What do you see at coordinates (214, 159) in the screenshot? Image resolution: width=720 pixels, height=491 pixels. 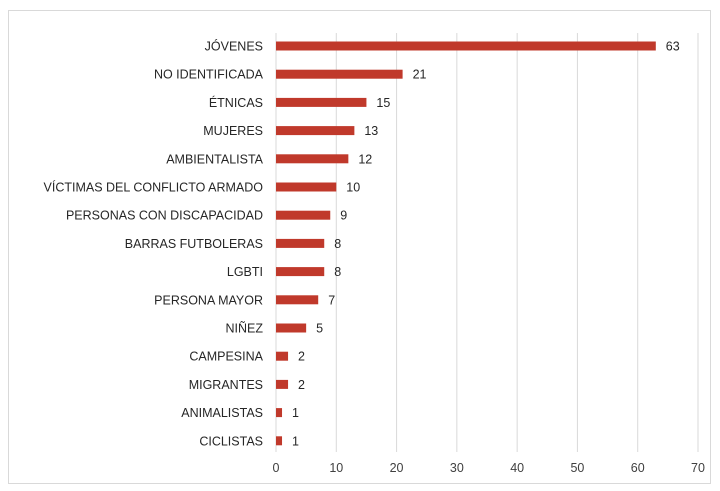 I see `category-label: AMBIENTALISTA` at bounding box center [214, 159].